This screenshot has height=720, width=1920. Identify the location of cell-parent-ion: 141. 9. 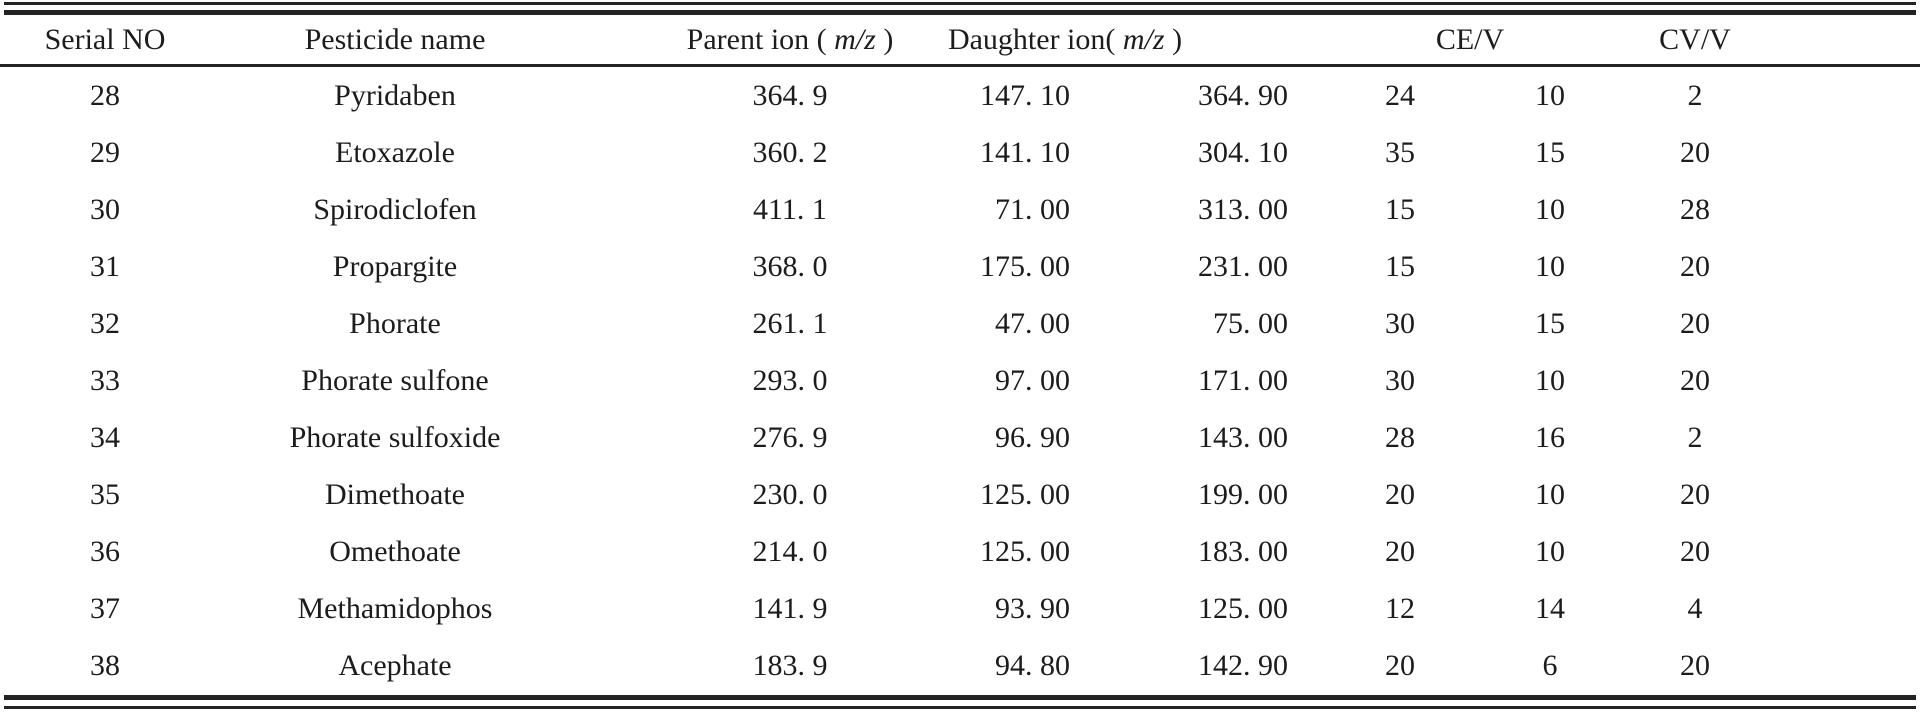
(790, 608).